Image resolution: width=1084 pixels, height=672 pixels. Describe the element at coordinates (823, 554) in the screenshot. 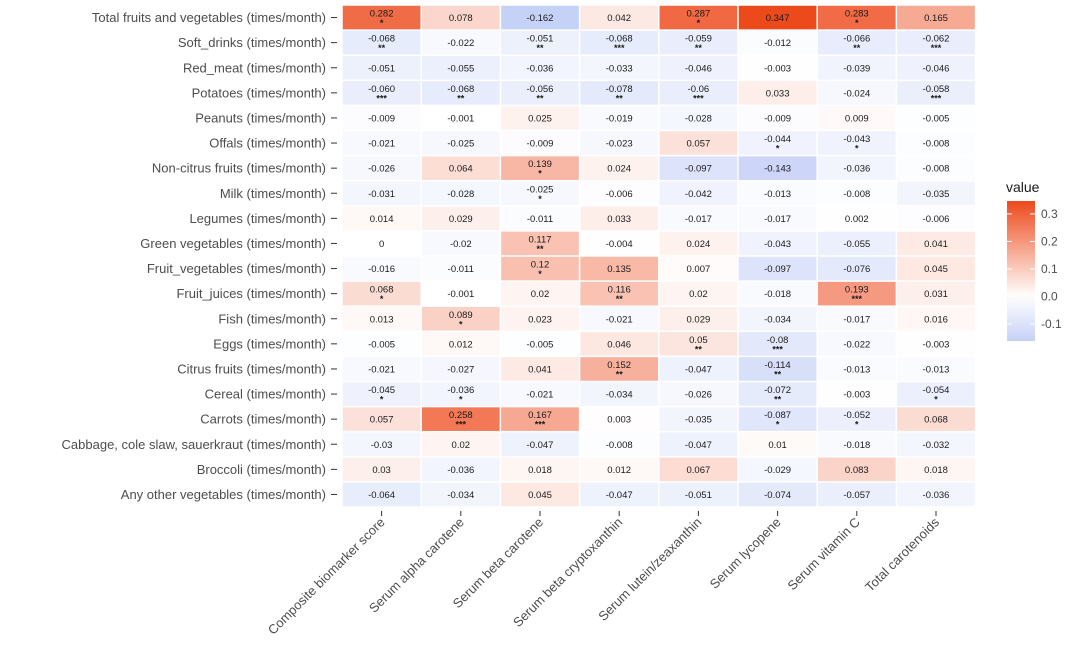

I see `column-label: Serum vitamin C` at that location.